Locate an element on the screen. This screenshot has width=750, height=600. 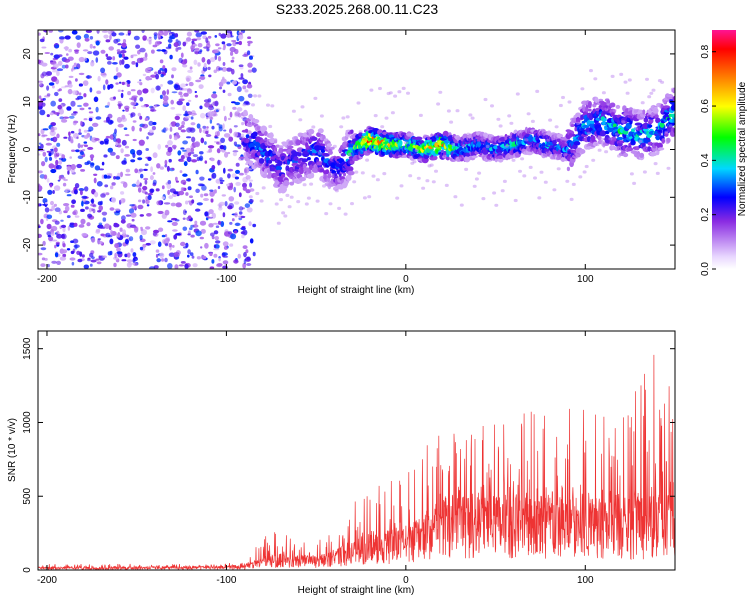
spectrogram-ylabel: Frequency (Hz) is located at coordinates (12, 149).